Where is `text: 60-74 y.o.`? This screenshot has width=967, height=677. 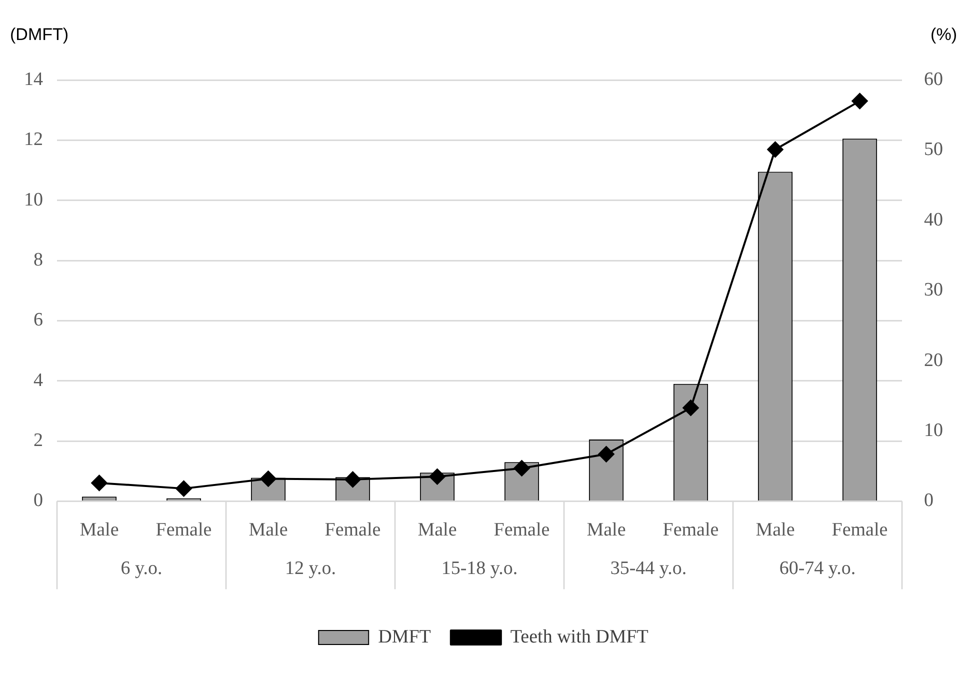 text: 60-74 y.o. is located at coordinates (817, 569).